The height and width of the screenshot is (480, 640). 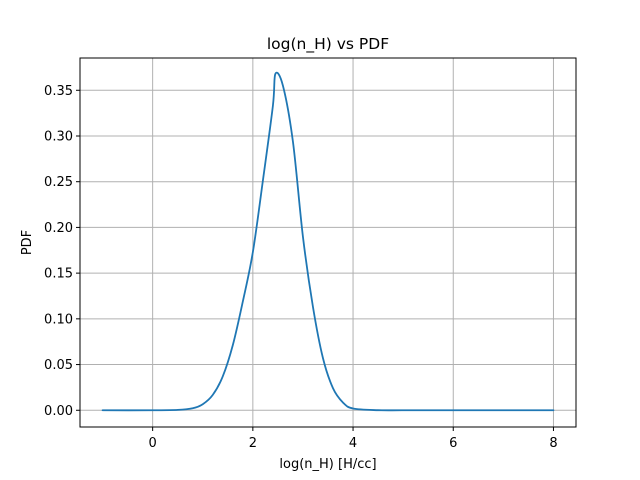 I want to click on x-tick-label: 2, so click(x=253, y=443).